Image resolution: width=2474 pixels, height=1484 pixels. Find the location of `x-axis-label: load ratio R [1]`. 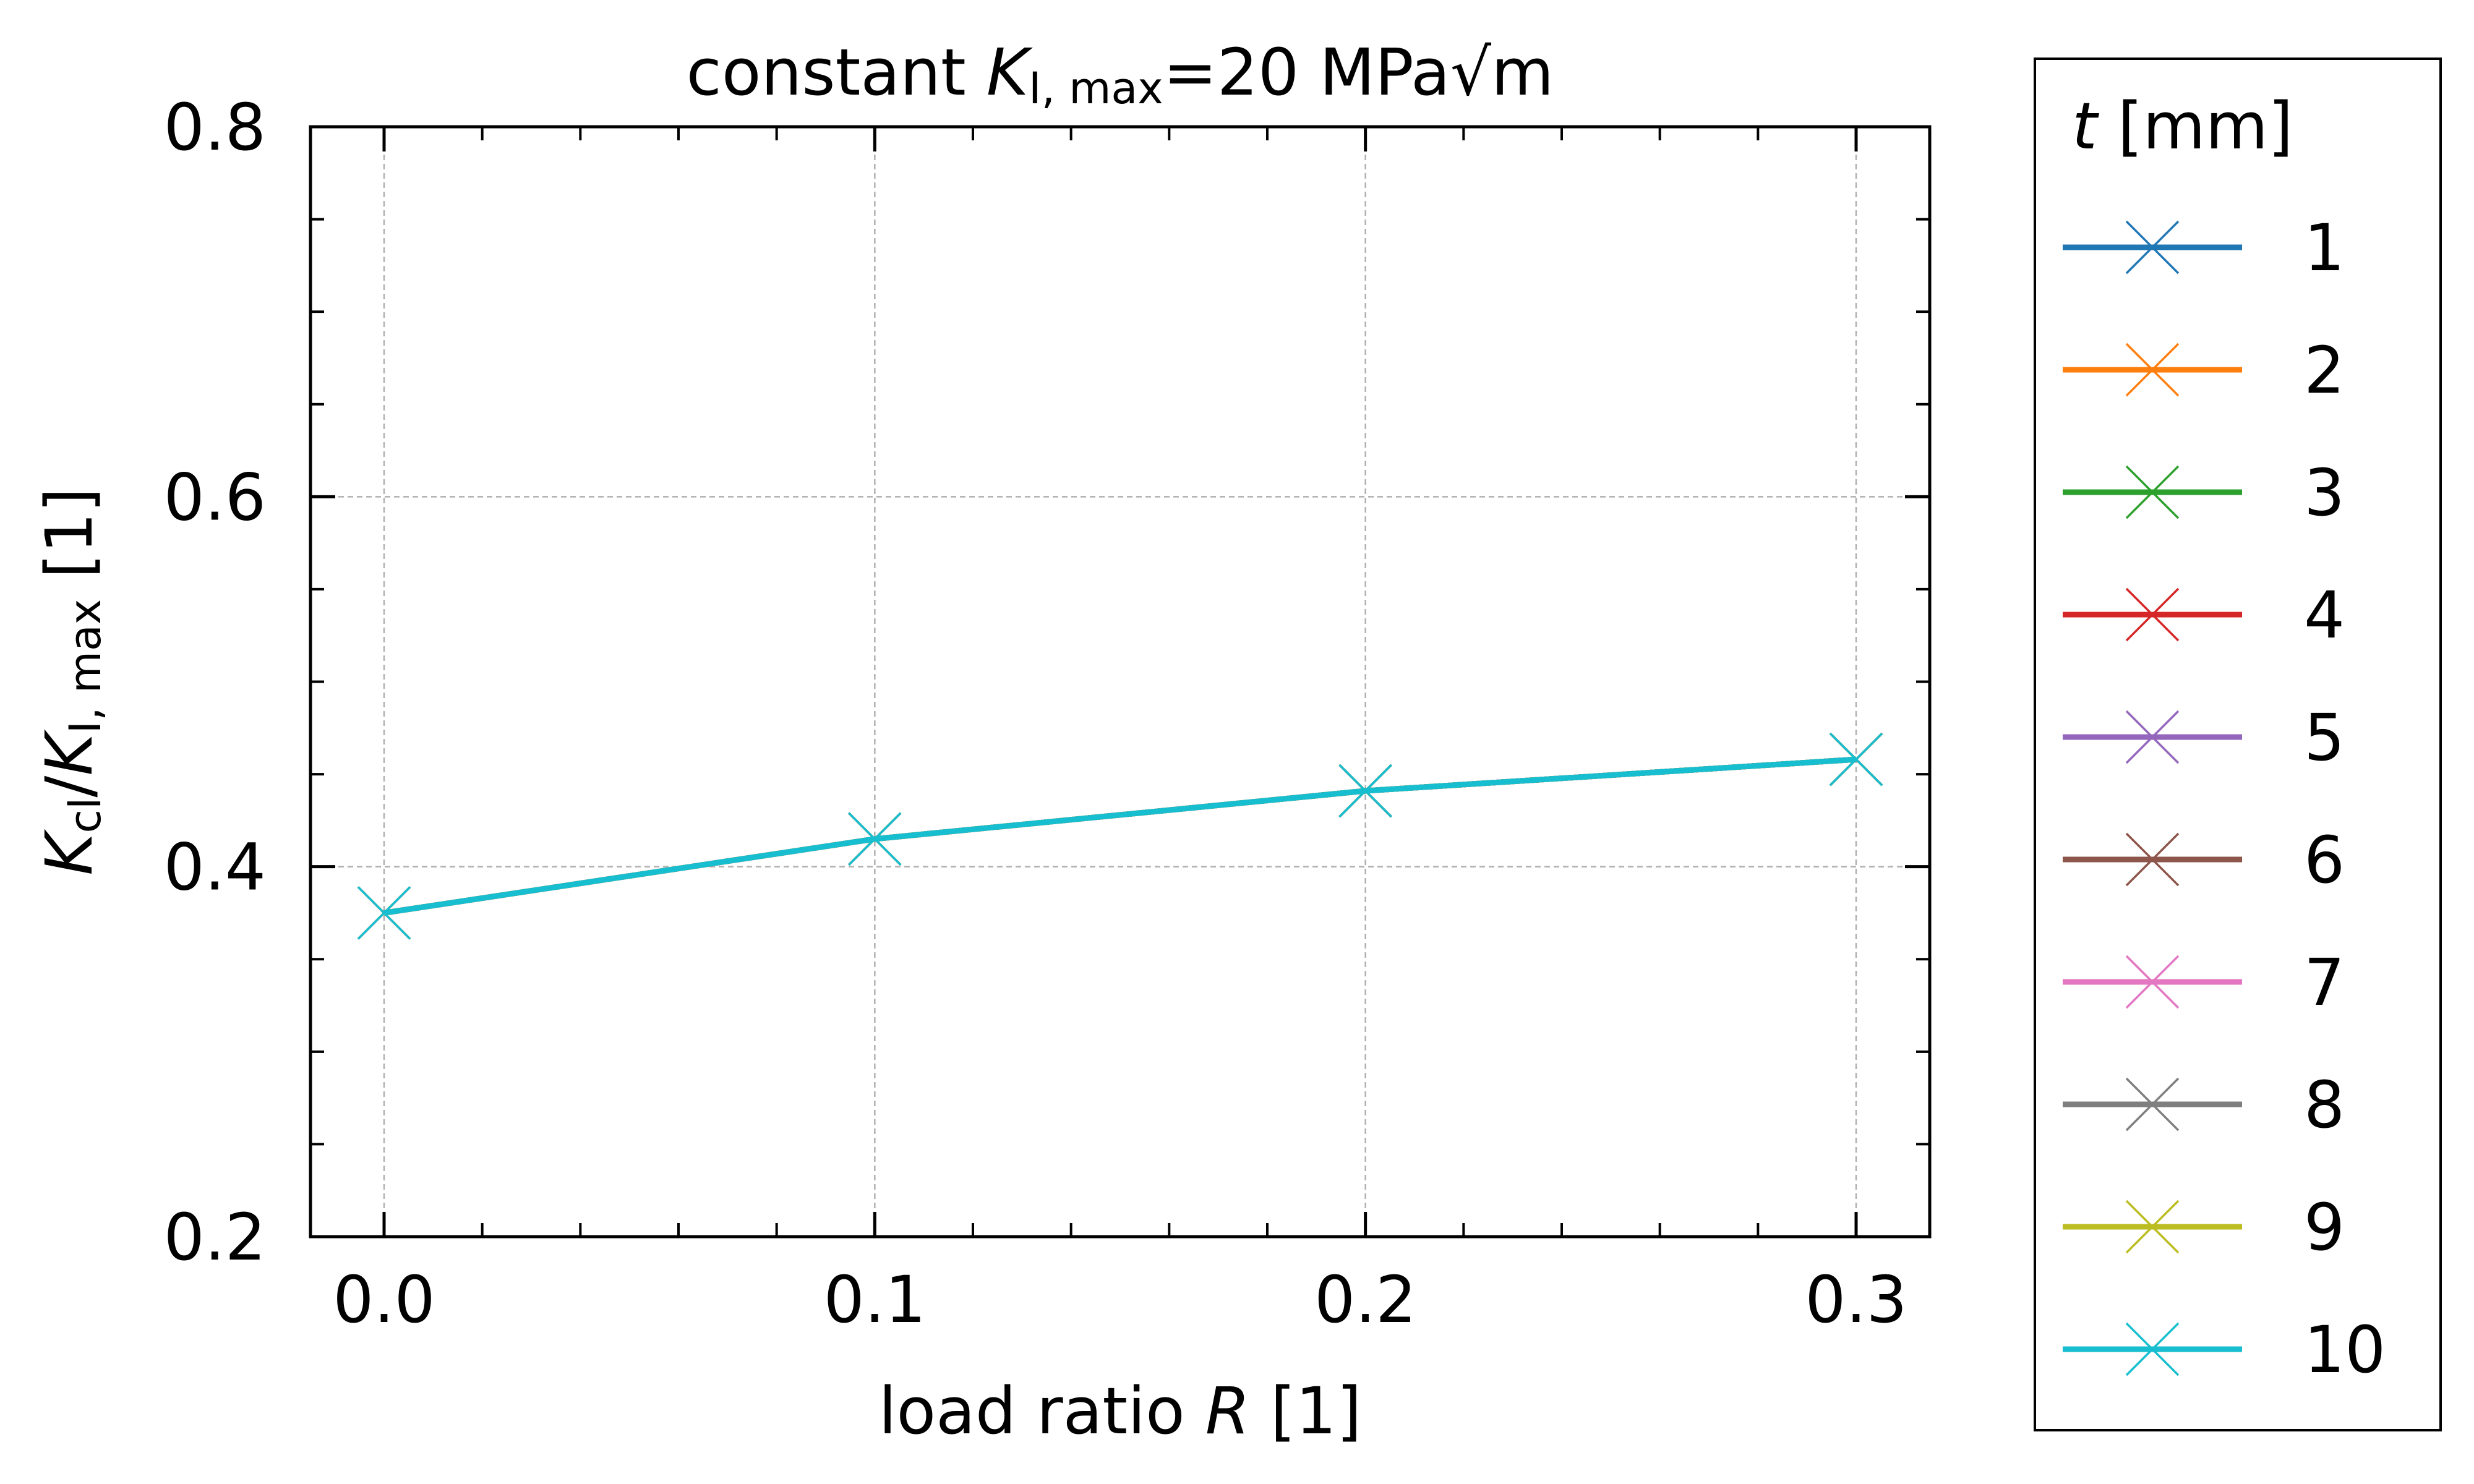

x-axis-label: load ratio R [1] is located at coordinates (1120, 1411).